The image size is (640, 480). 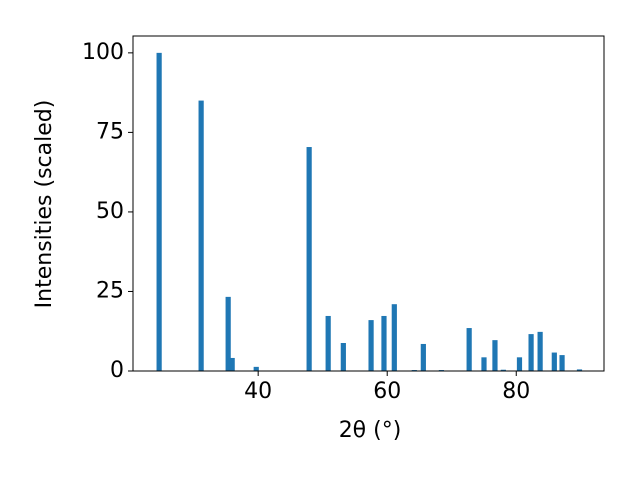 I want to click on y-tick-label: 50, so click(x=110, y=211).